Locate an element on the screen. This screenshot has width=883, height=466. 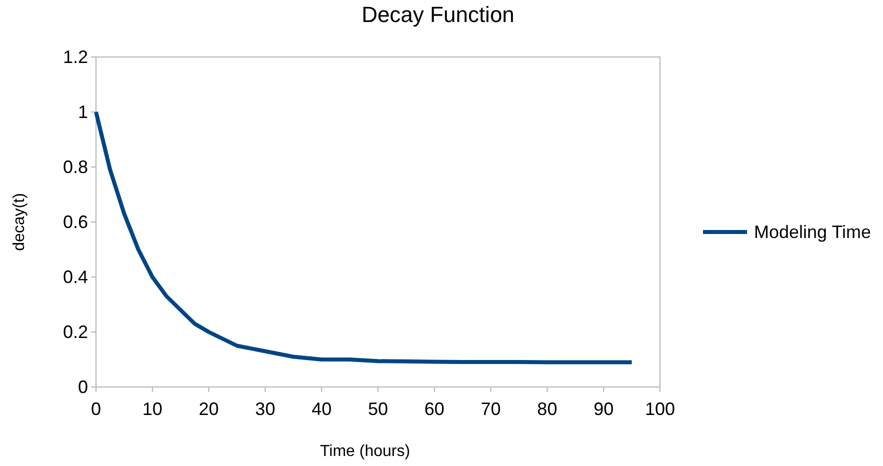
x-tick-label: 0 is located at coordinates (96, 408).